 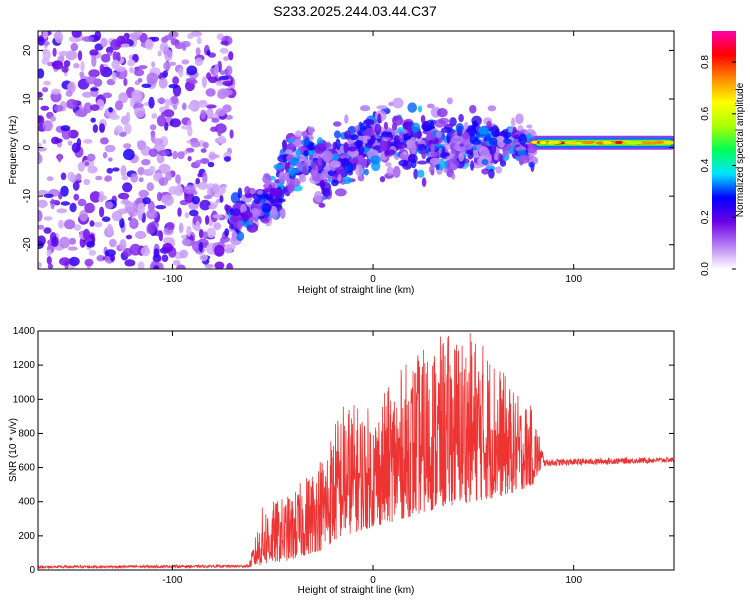 What do you see at coordinates (27, 147) in the screenshot?
I see `heatmap-ytick-label: 0` at bounding box center [27, 147].